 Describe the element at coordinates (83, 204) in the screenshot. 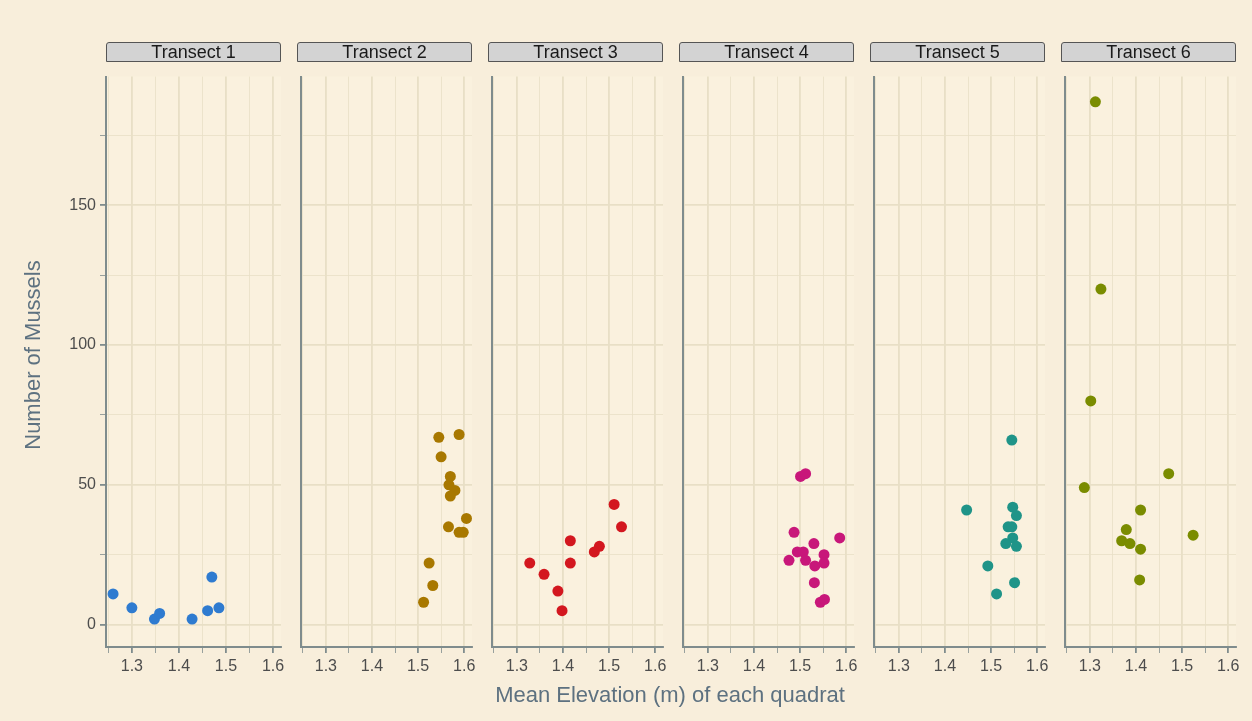

I see `y-tick-label: 150` at that location.